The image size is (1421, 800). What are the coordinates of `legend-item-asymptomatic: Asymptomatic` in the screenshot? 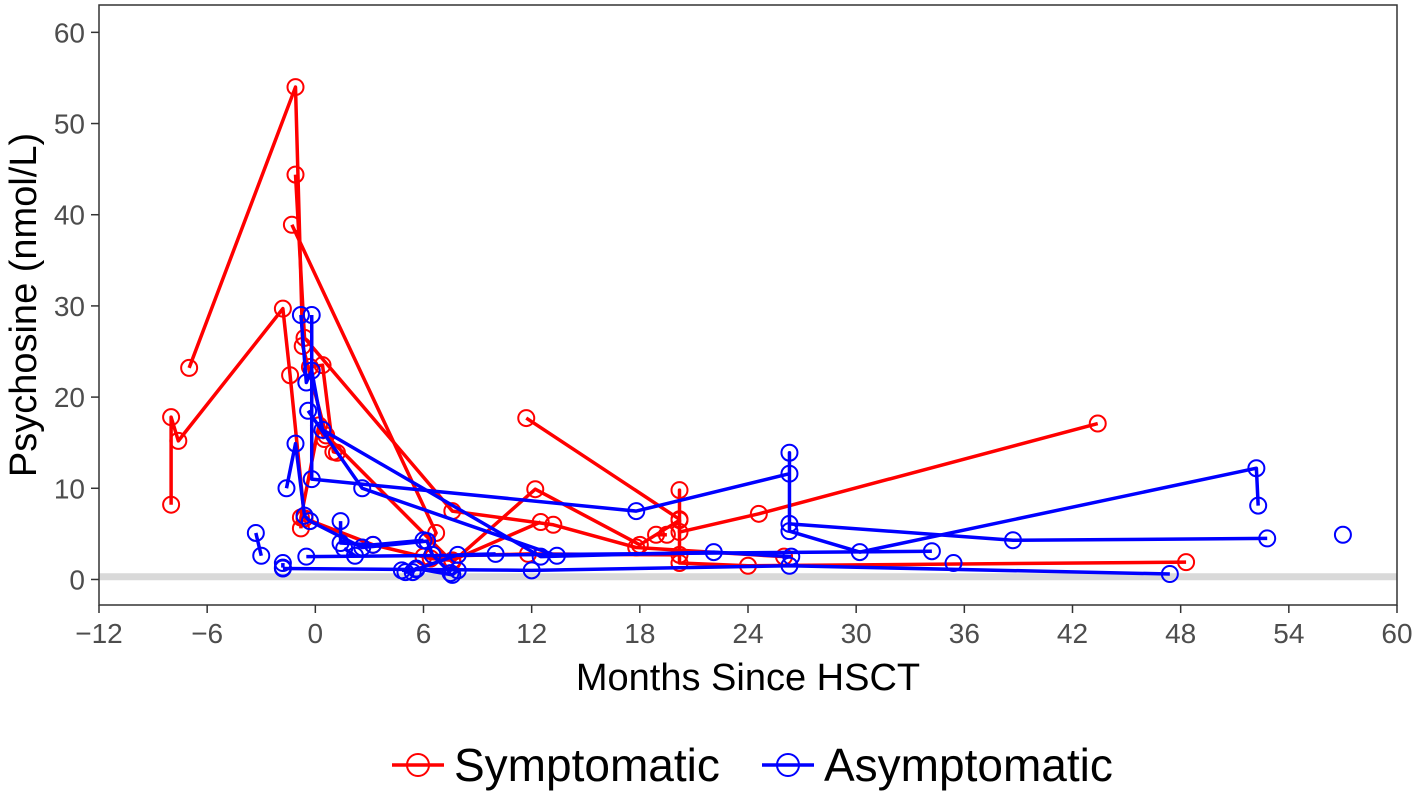 It's located at (937, 765).